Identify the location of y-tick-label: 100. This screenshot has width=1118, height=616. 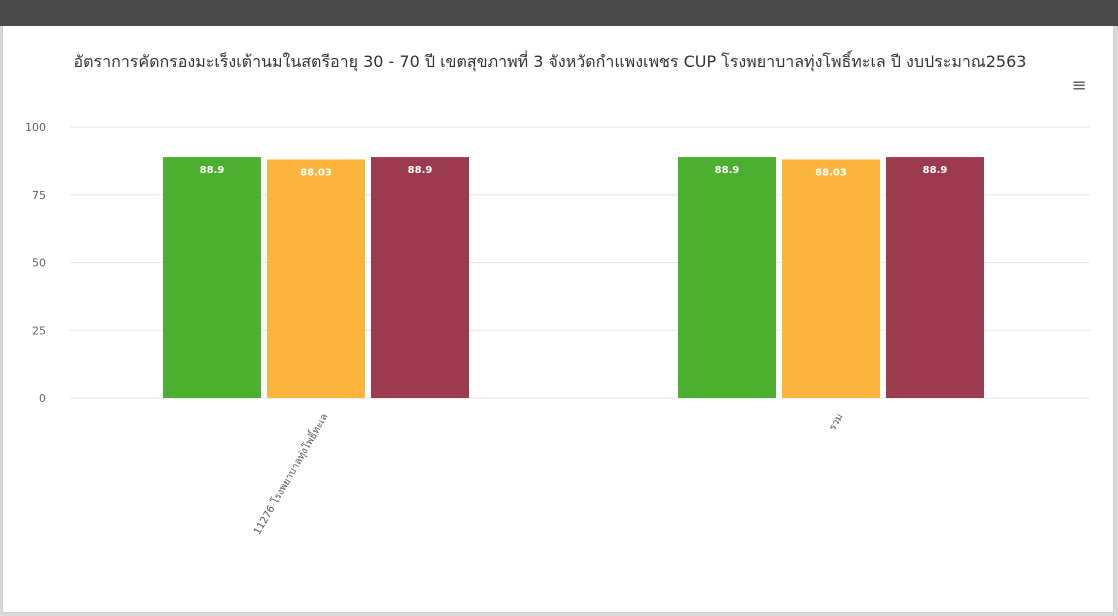
(35, 127).